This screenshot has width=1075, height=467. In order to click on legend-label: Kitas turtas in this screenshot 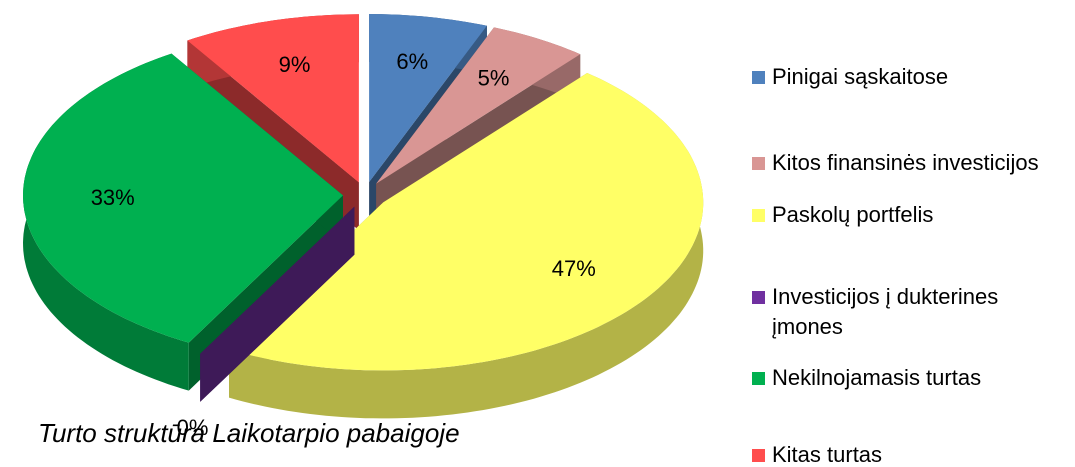, I will do `click(827, 454)`.